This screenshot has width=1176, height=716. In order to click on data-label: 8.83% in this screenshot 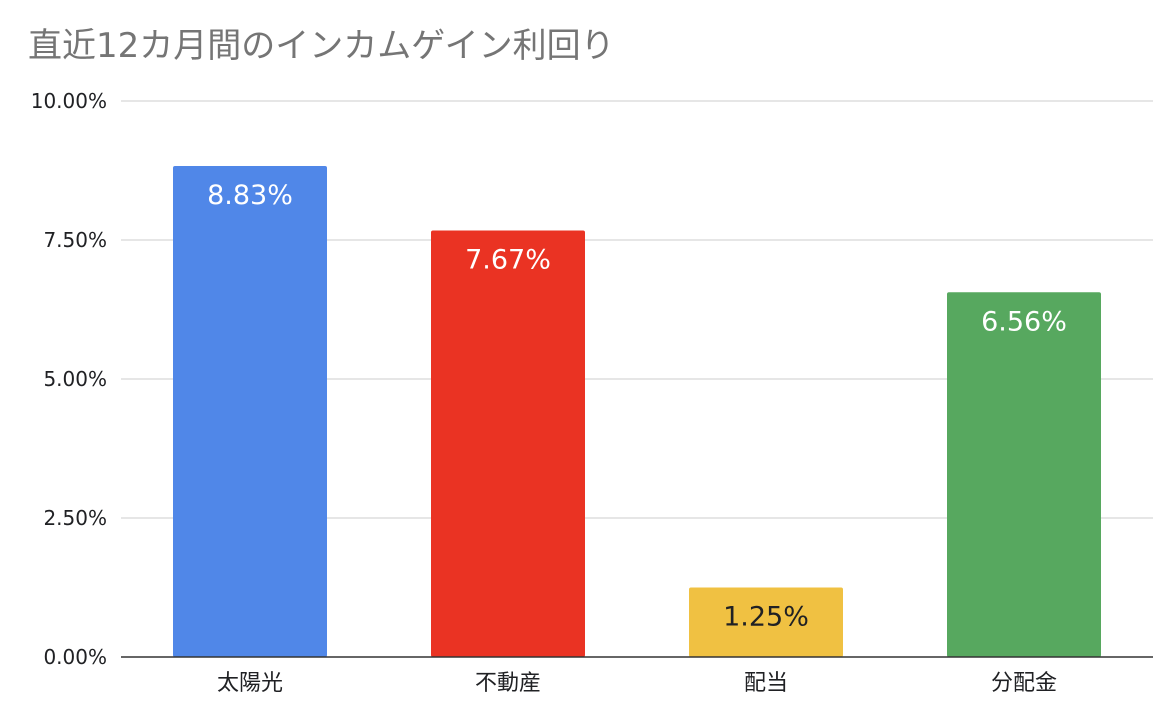, I will do `click(250, 195)`.